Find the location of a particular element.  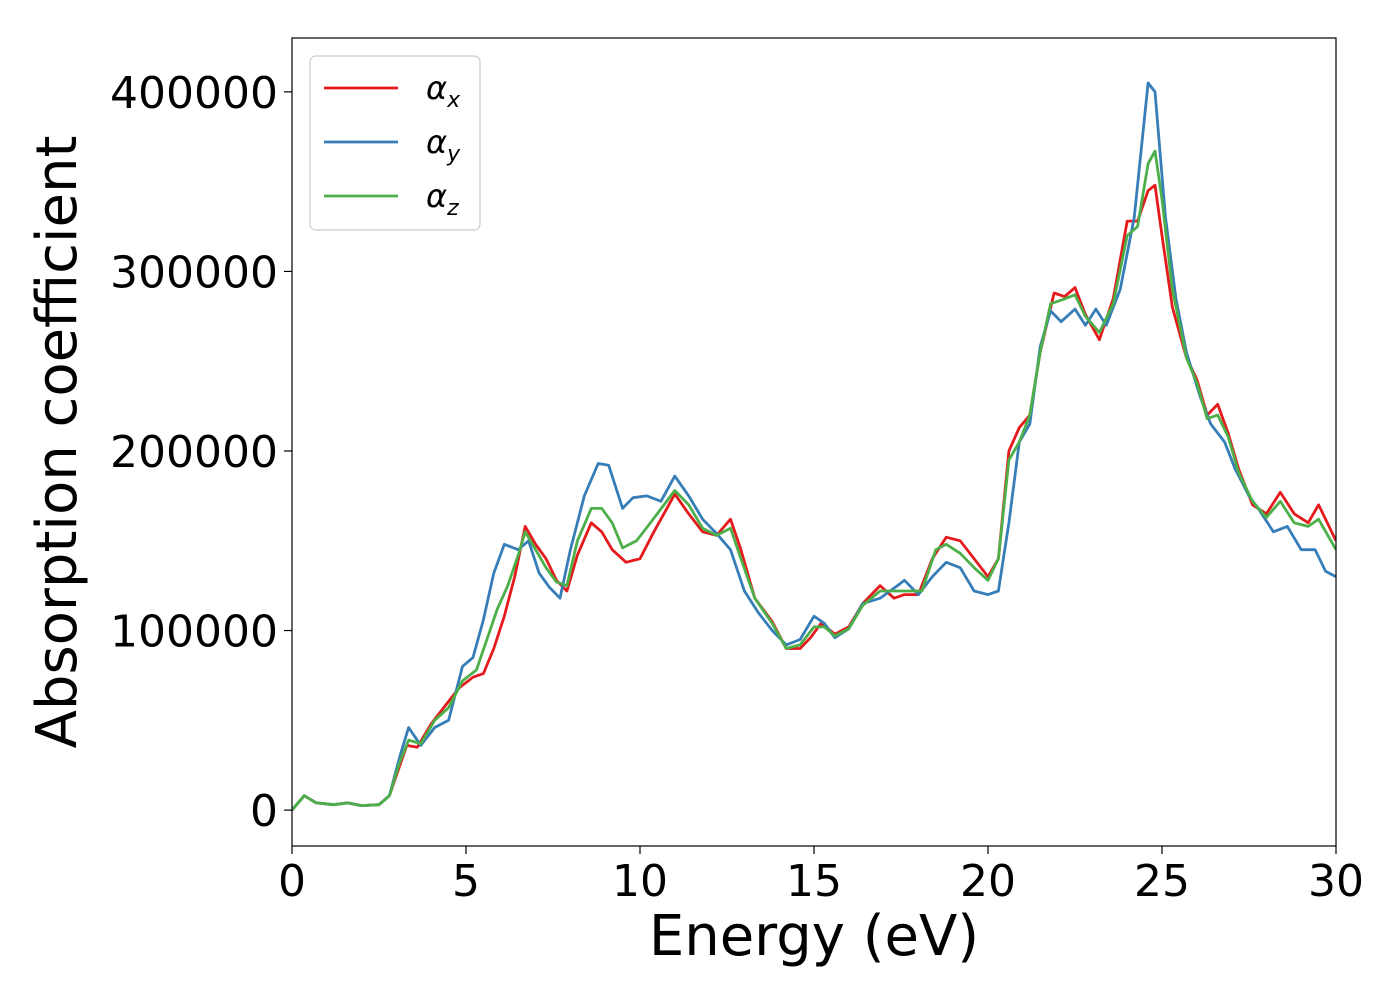

x-axis-title: Energy (eV) is located at coordinates (814, 936).